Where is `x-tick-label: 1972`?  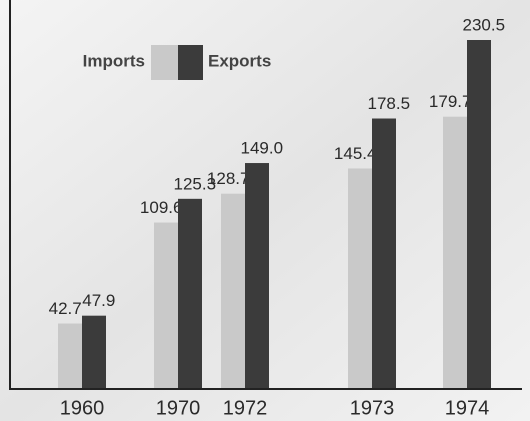 x-tick-label: 1972 is located at coordinates (245, 408).